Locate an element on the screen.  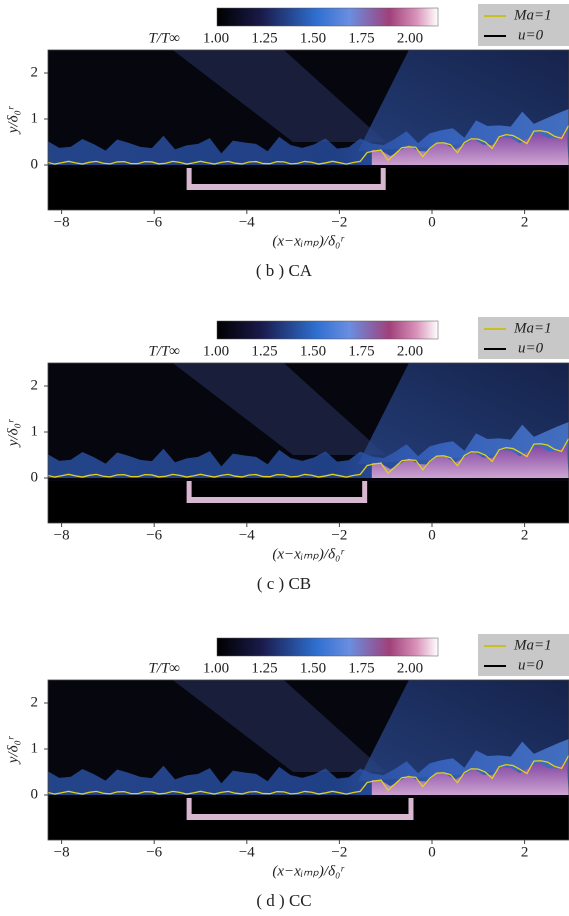
caption: ( d ) CC is located at coordinates (283, 900).